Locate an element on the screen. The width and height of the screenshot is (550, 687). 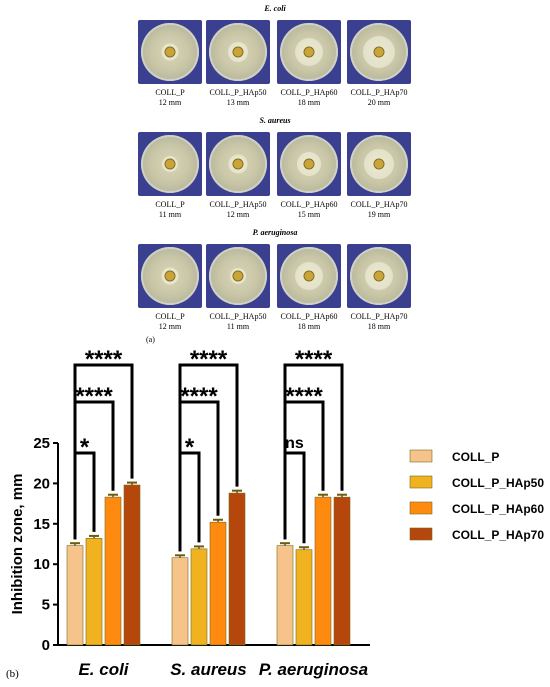
zone-value: 19 mm is located at coordinates (379, 214).